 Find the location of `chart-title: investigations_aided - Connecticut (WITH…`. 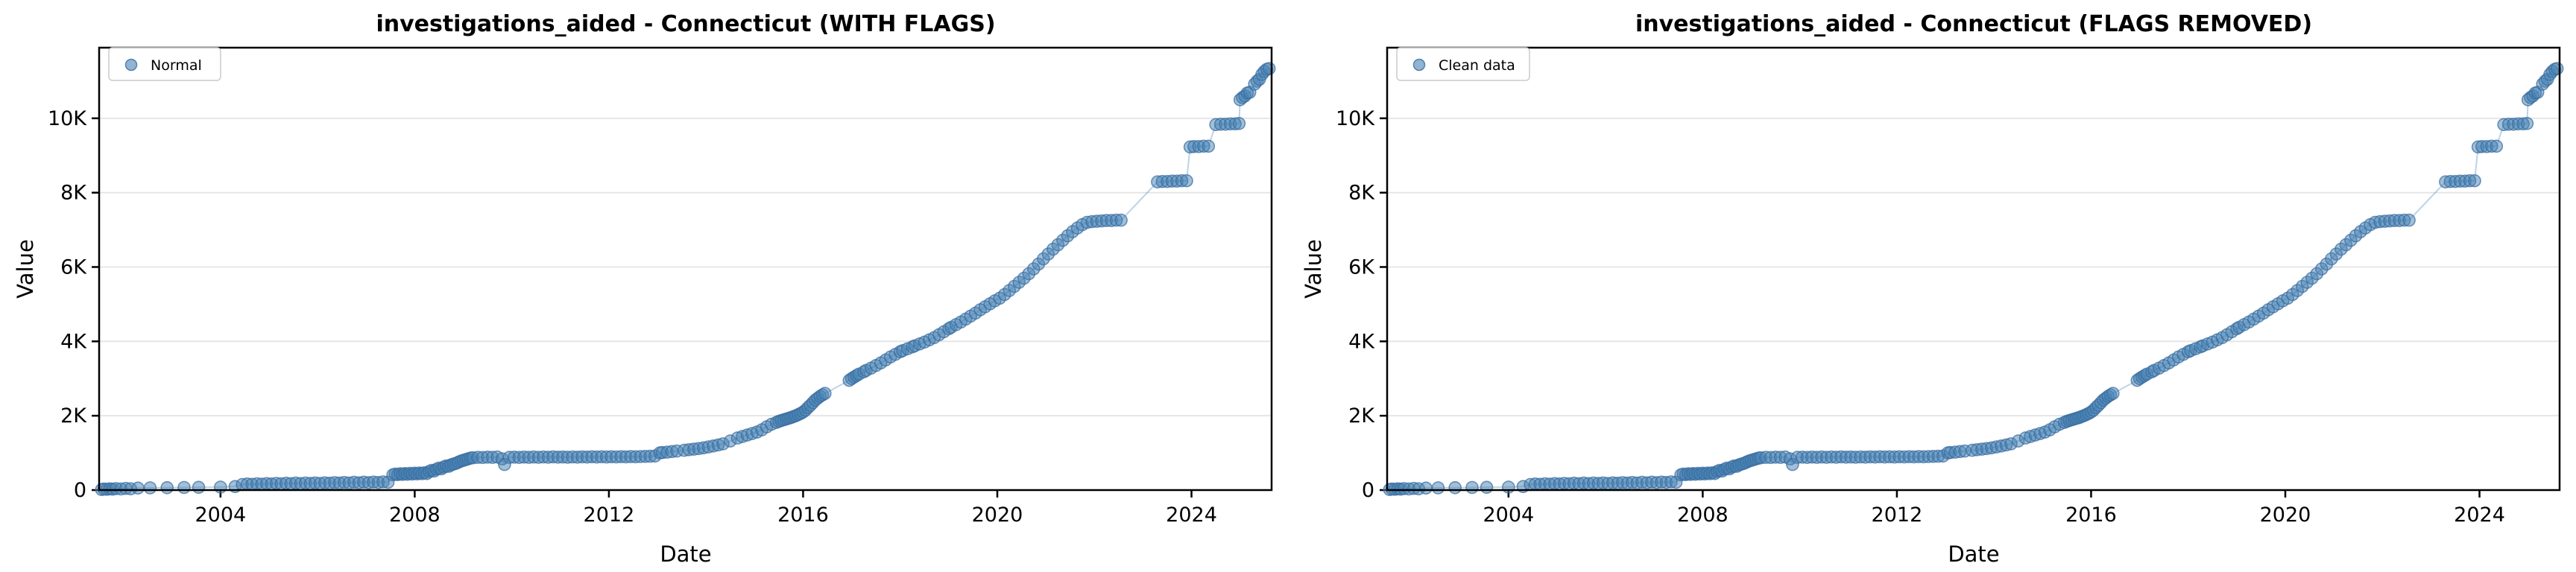

chart-title: investigations_aided - Connecticut (WITH… is located at coordinates (685, 24).